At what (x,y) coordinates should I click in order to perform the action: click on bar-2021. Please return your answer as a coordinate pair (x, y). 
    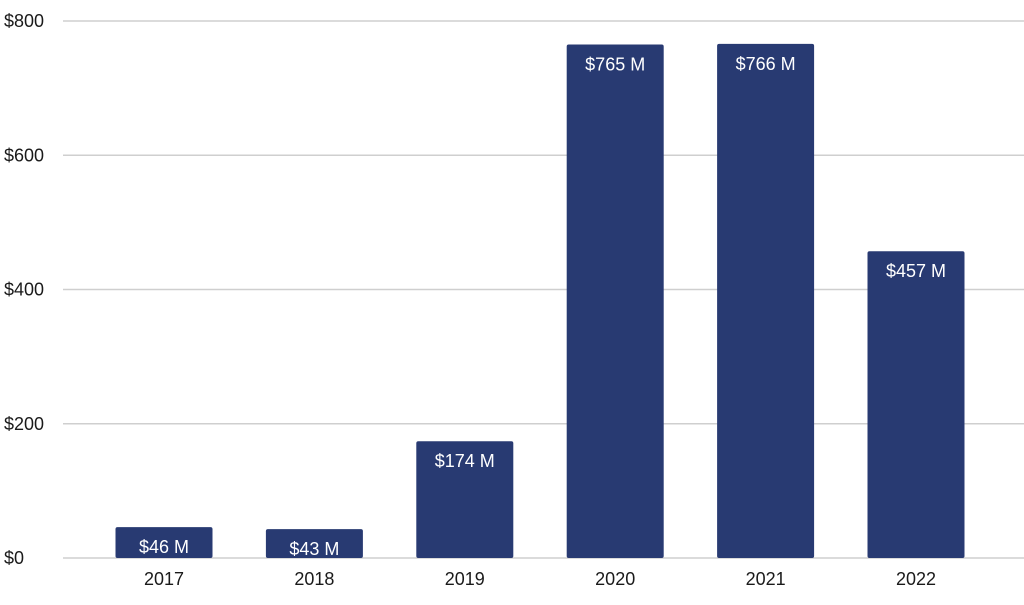
    Looking at the image, I should click on (766, 300).